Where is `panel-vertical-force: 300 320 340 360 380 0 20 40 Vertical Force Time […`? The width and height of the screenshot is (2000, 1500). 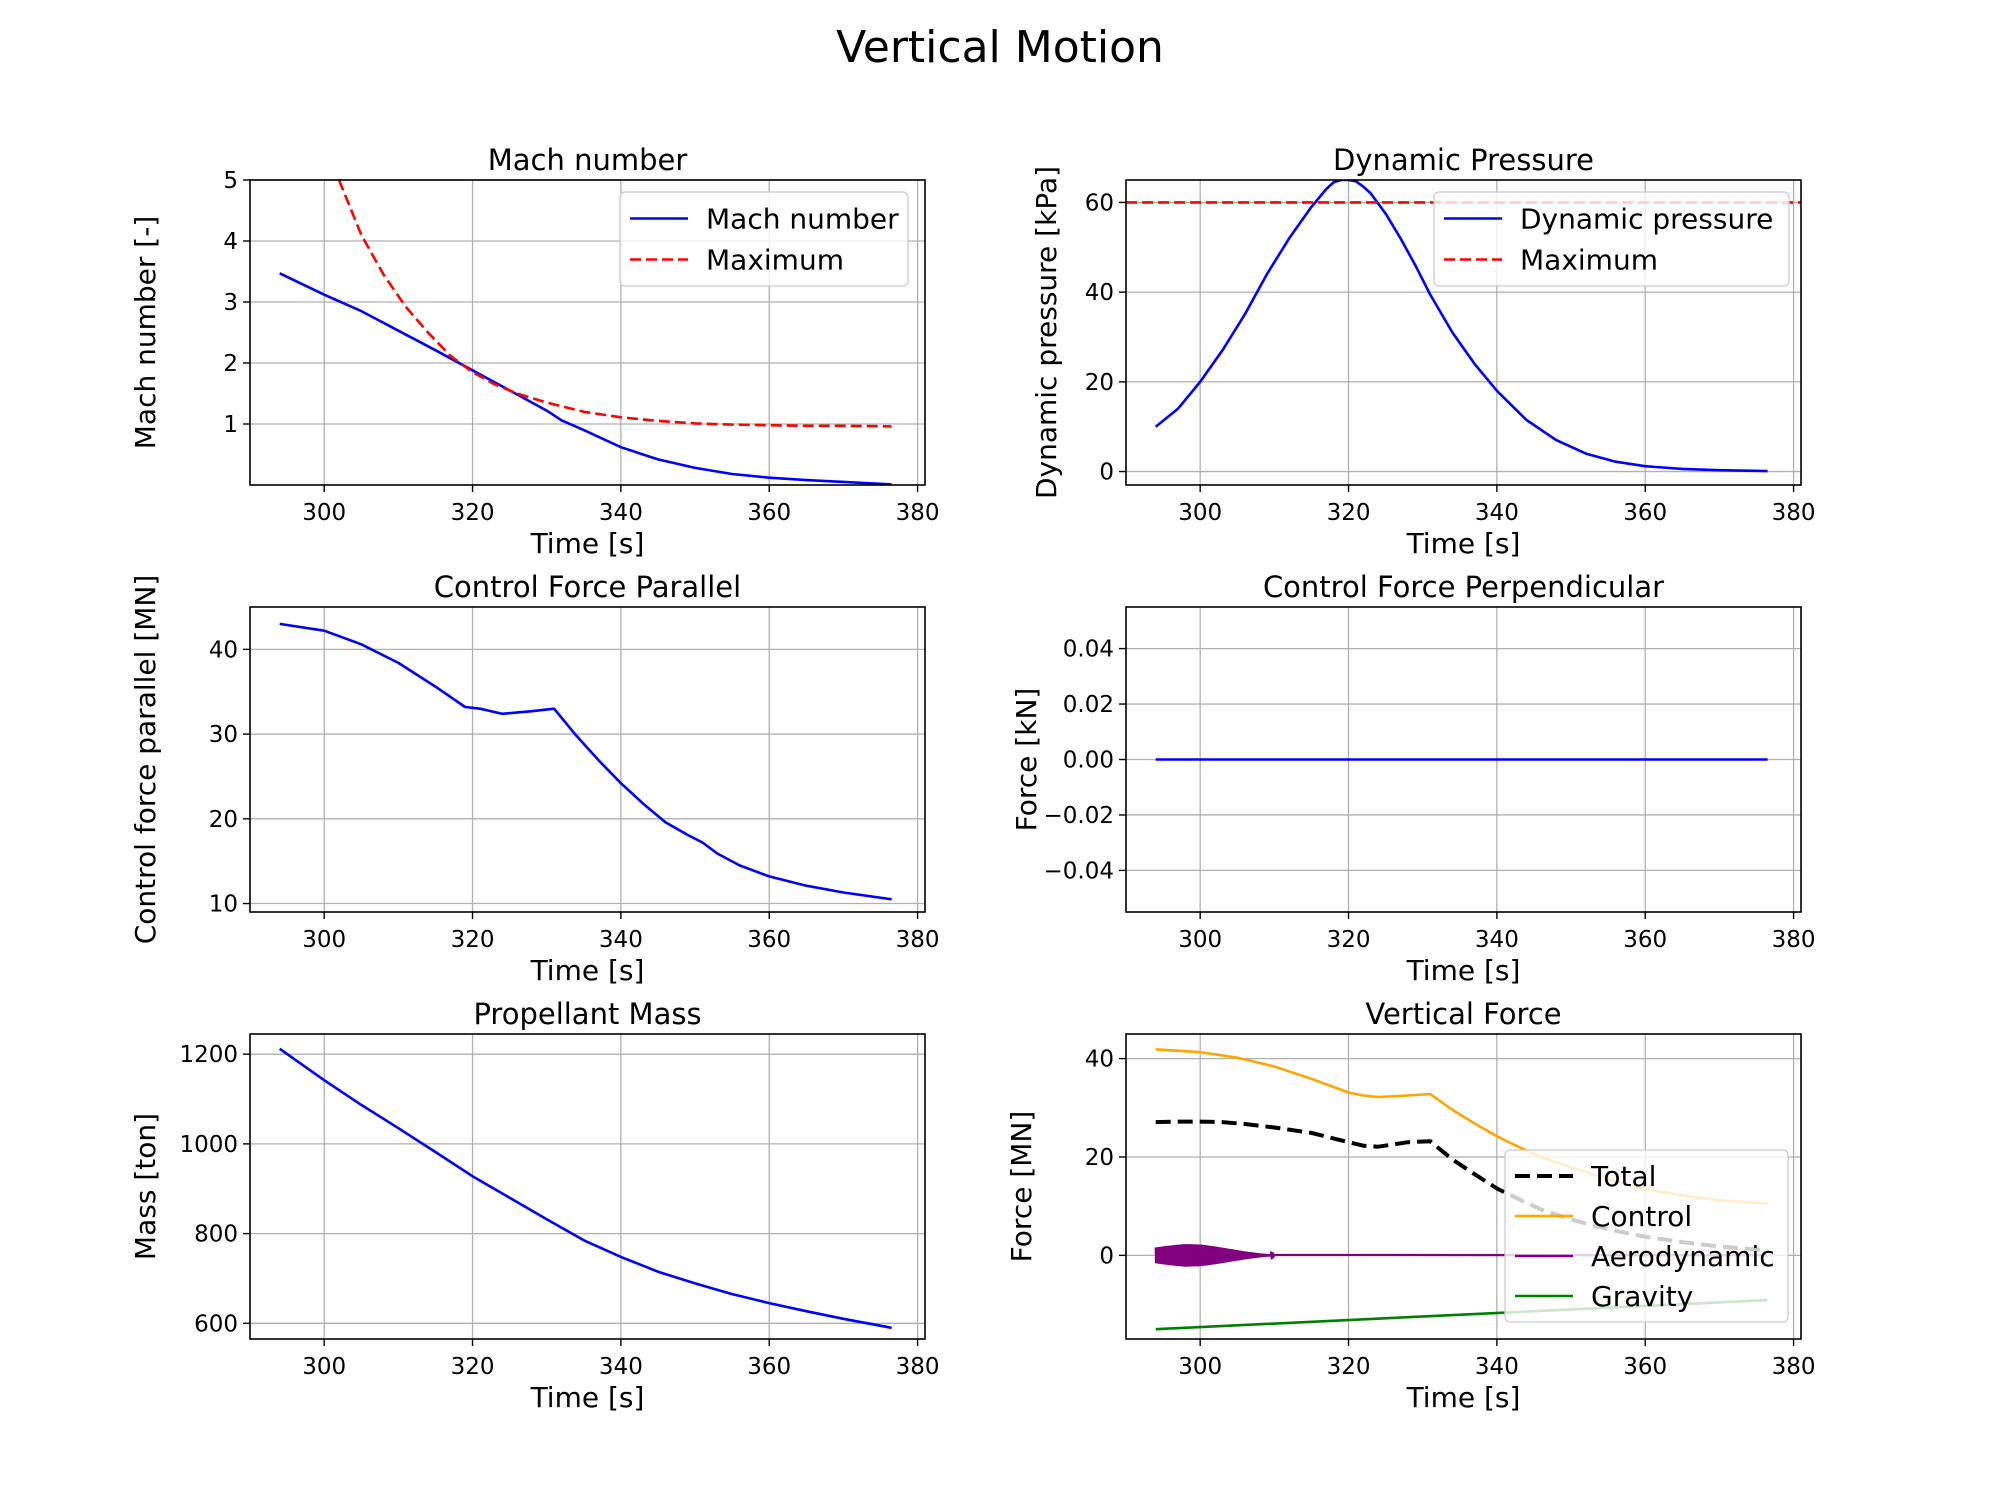 panel-vertical-force: 300 320 340 360 380 0 20 40 Vertical Force Time [… is located at coordinates (1410, 1205).